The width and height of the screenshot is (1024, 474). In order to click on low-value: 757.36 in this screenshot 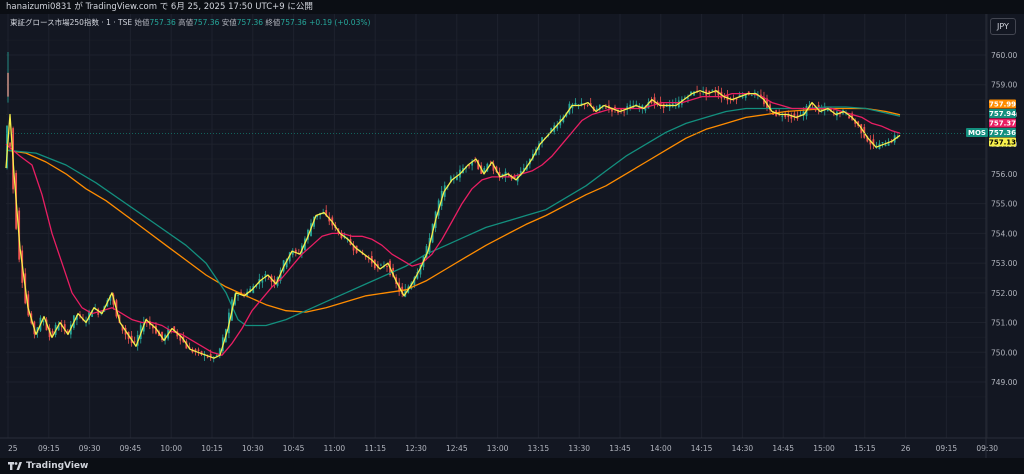, I will do `click(250, 22)`.